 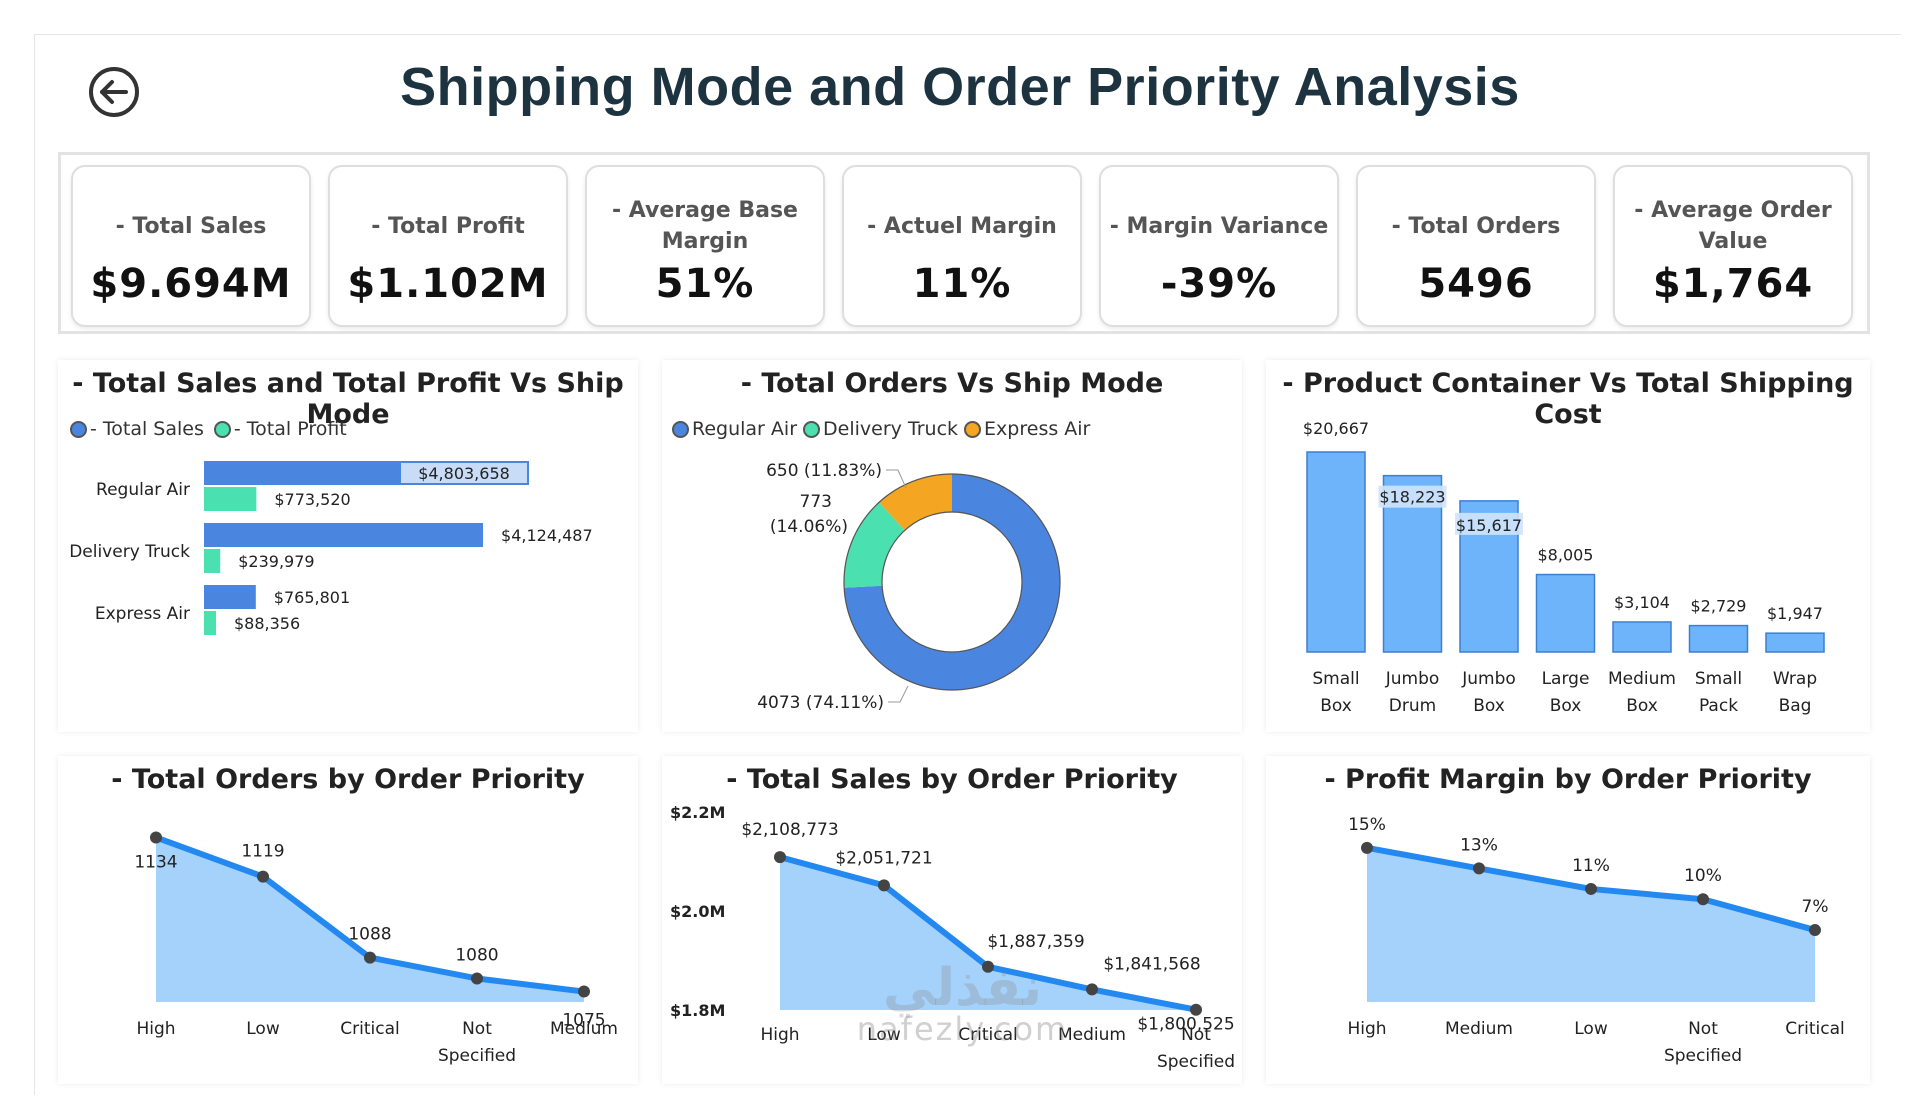 I want to click on legend-label-profit: - Total Profit, so click(x=290, y=429).